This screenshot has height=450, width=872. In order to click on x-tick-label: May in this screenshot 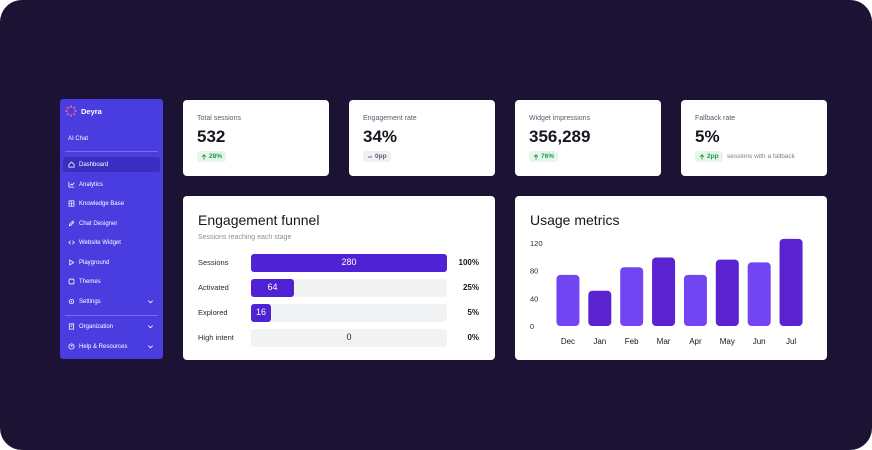, I will do `click(727, 341)`.